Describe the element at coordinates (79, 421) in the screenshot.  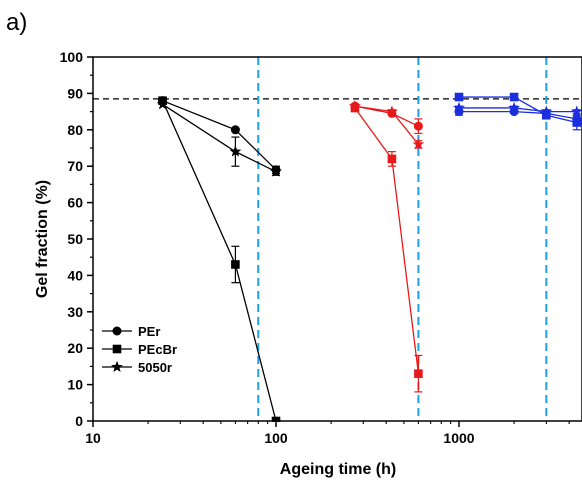
I see `y-tick-label: 0` at that location.